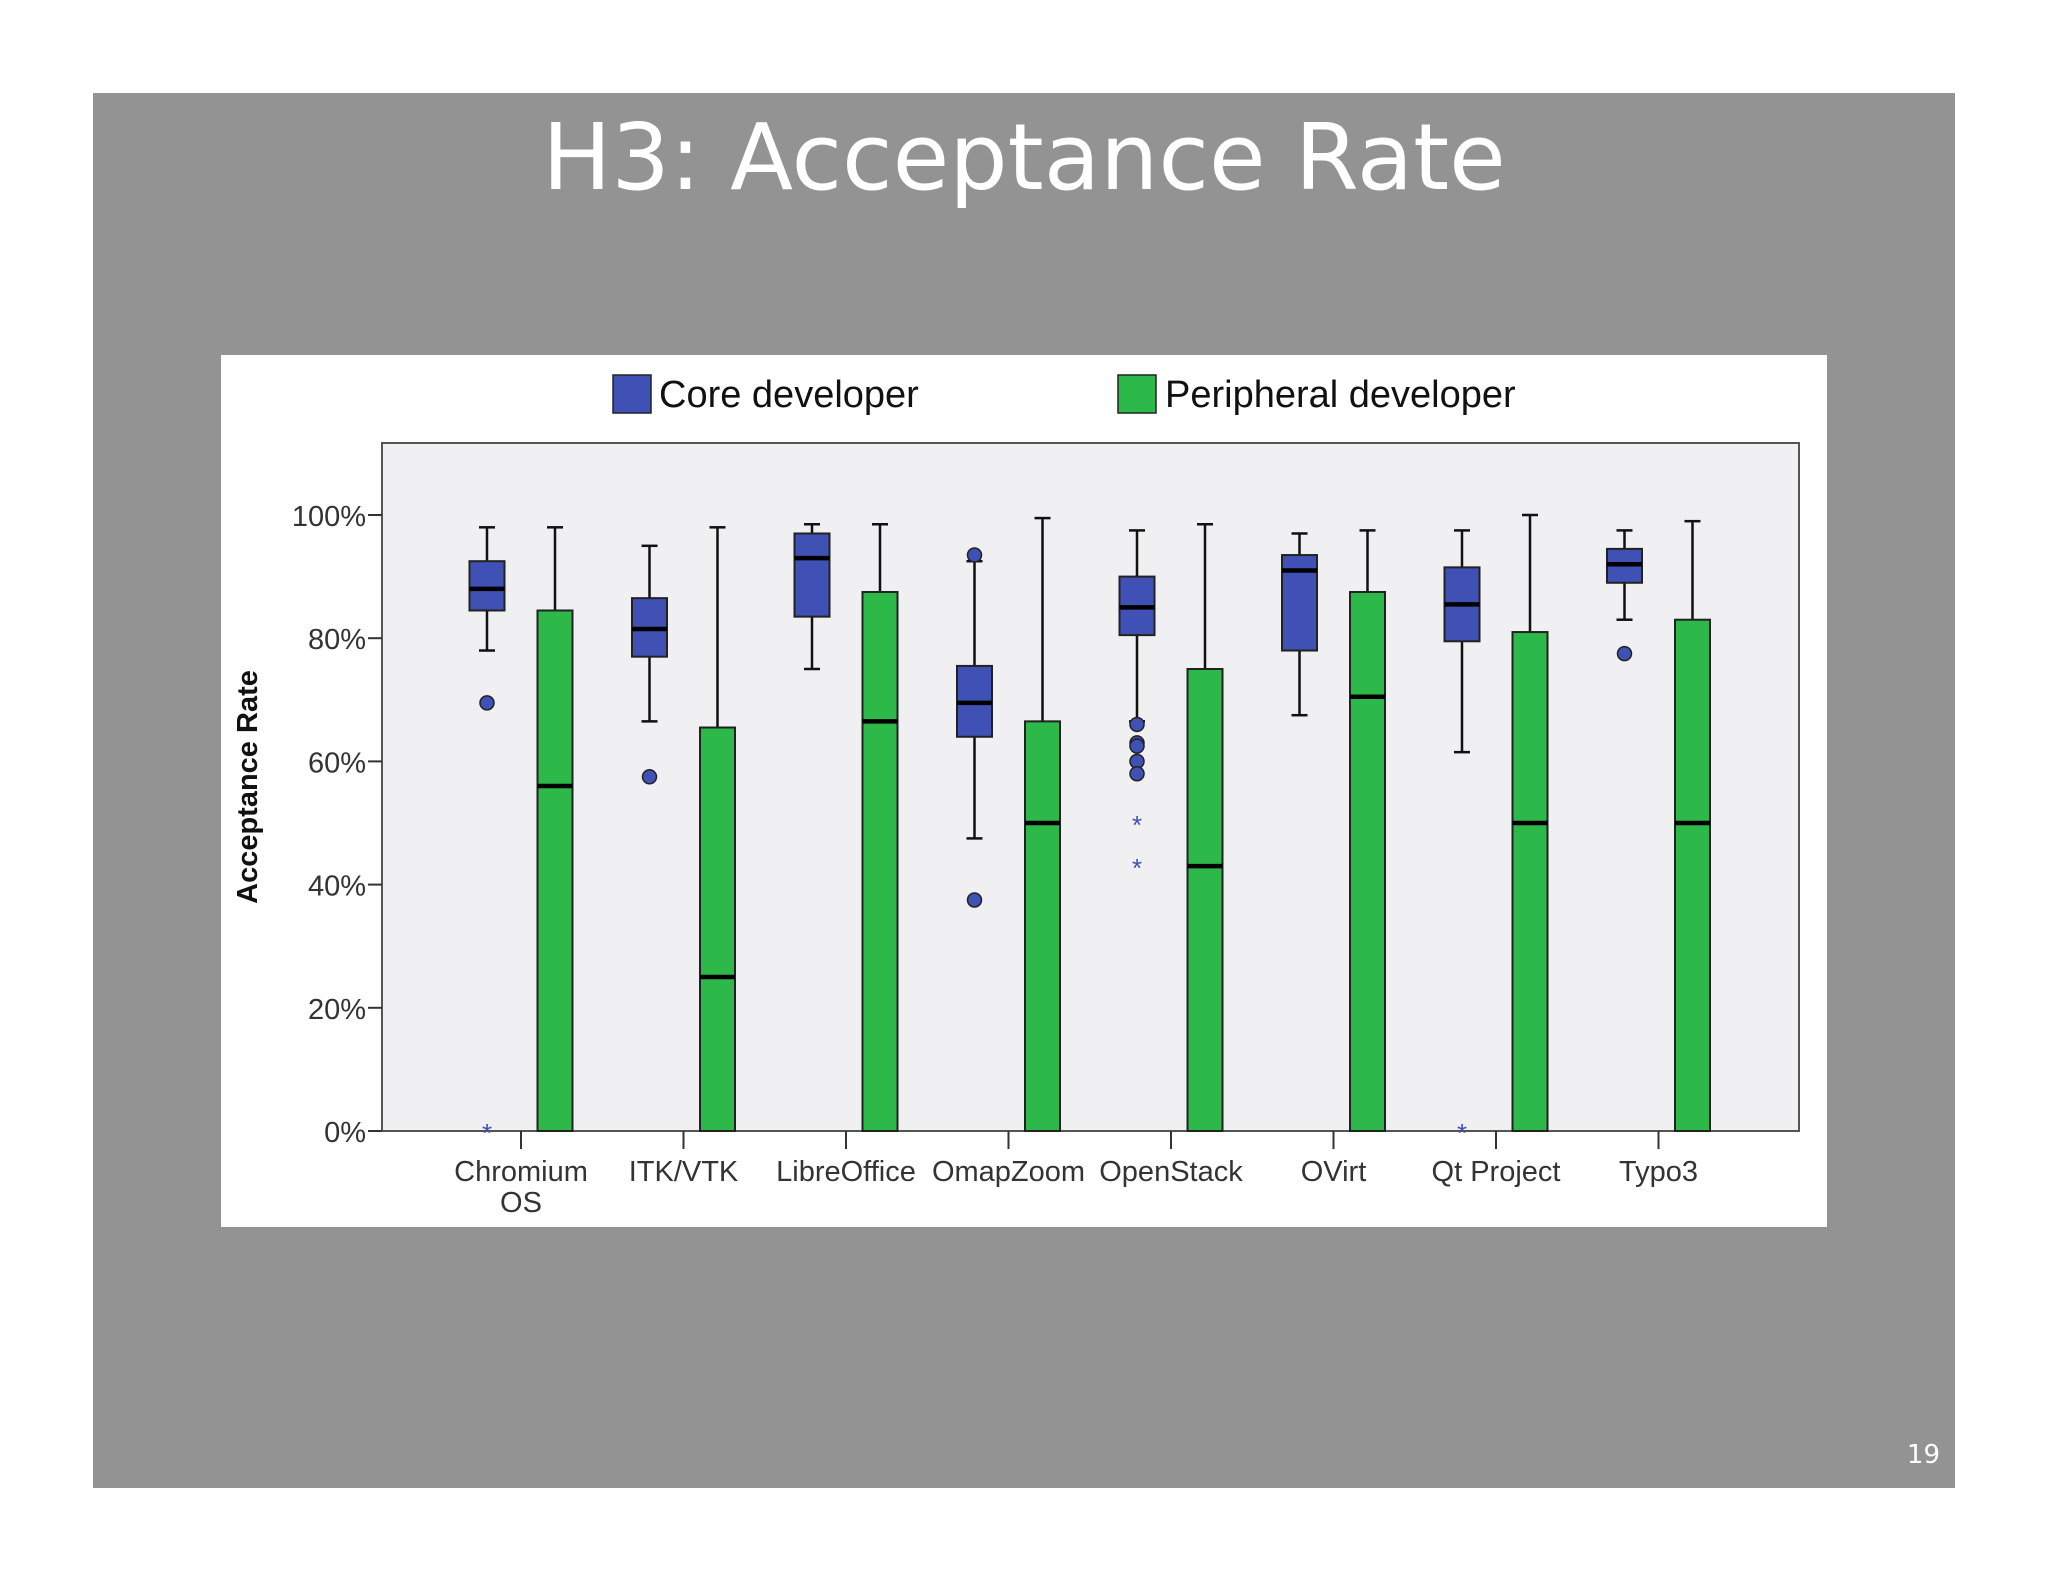 This screenshot has height=1582, width=2048. I want to click on legend-label: Peripheral developer, so click(1340, 395).